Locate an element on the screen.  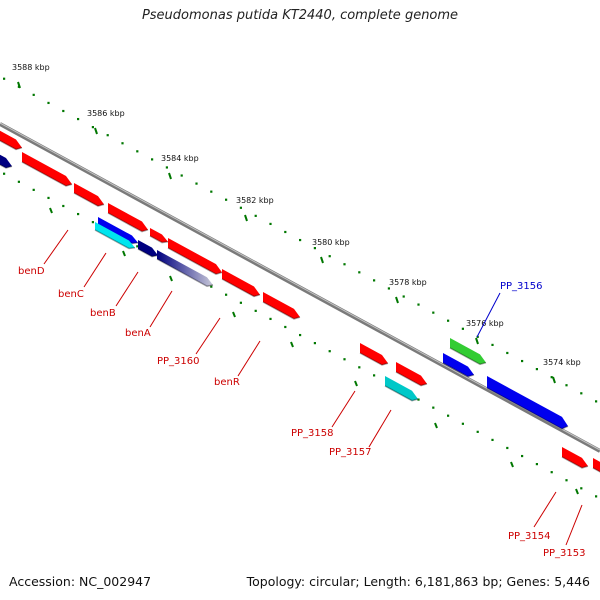
gene-label: PP_3160 is located at coordinates (178, 361).